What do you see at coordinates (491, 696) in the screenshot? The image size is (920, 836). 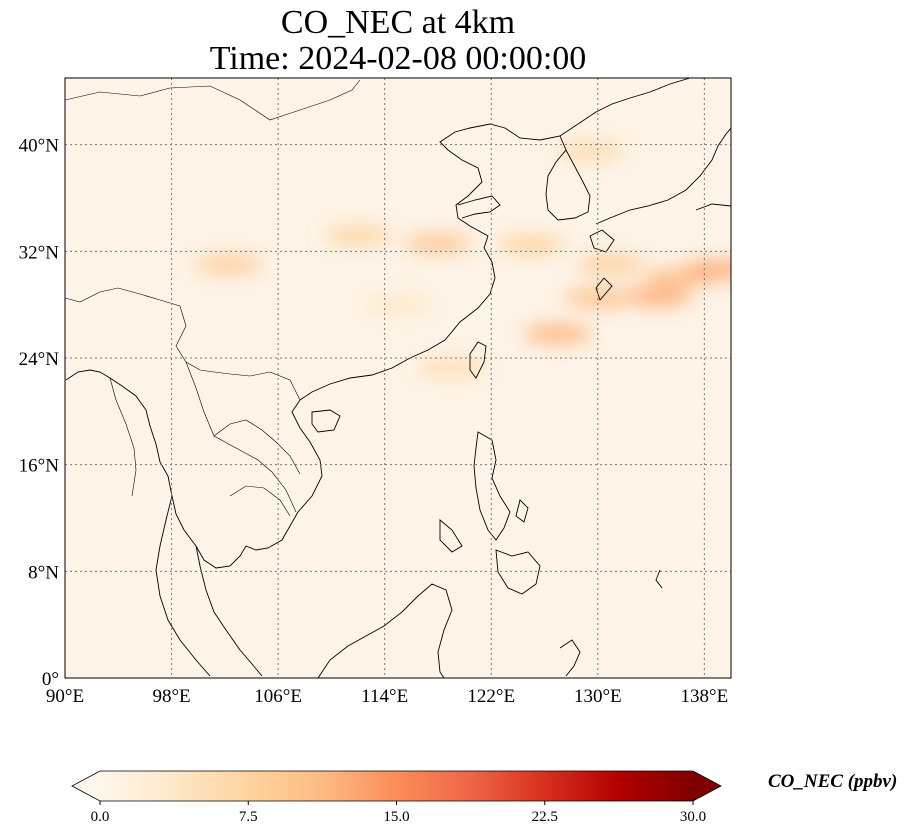 I see `longitude-tick-label: 122°E` at bounding box center [491, 696].